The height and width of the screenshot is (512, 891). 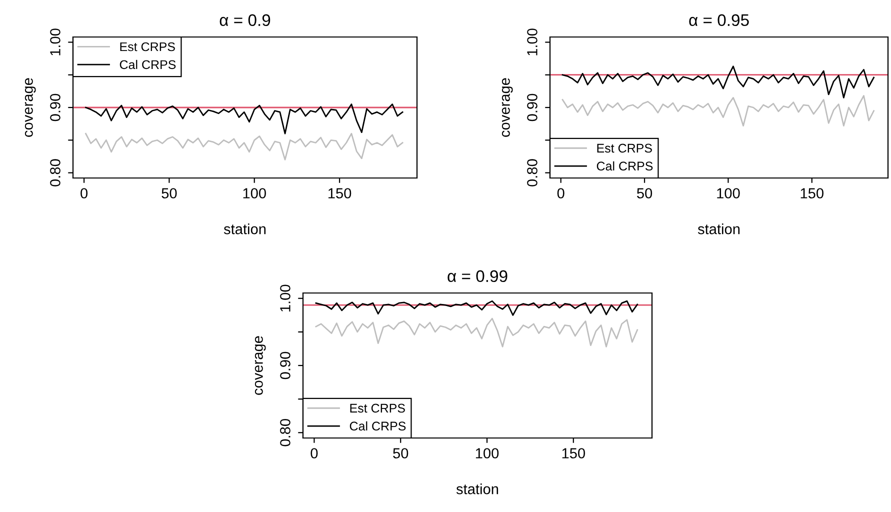 What do you see at coordinates (245, 20) in the screenshot?
I see `chart-title: α = 0.9` at bounding box center [245, 20].